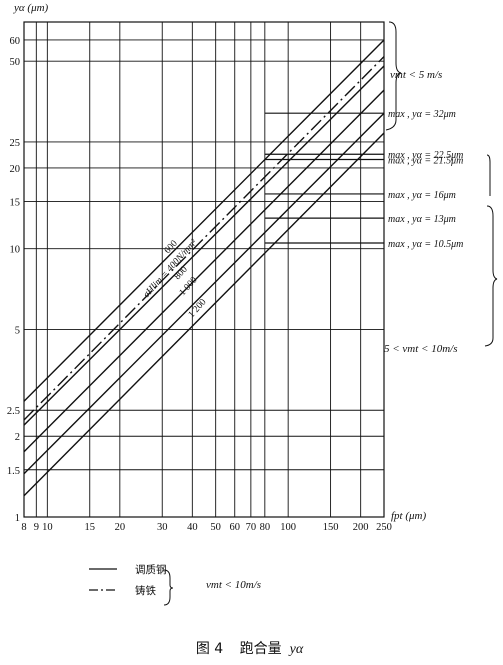 The image size is (503, 665). Describe the element at coordinates (209, 649) in the screenshot. I see `figure-number: 图 4` at that location.